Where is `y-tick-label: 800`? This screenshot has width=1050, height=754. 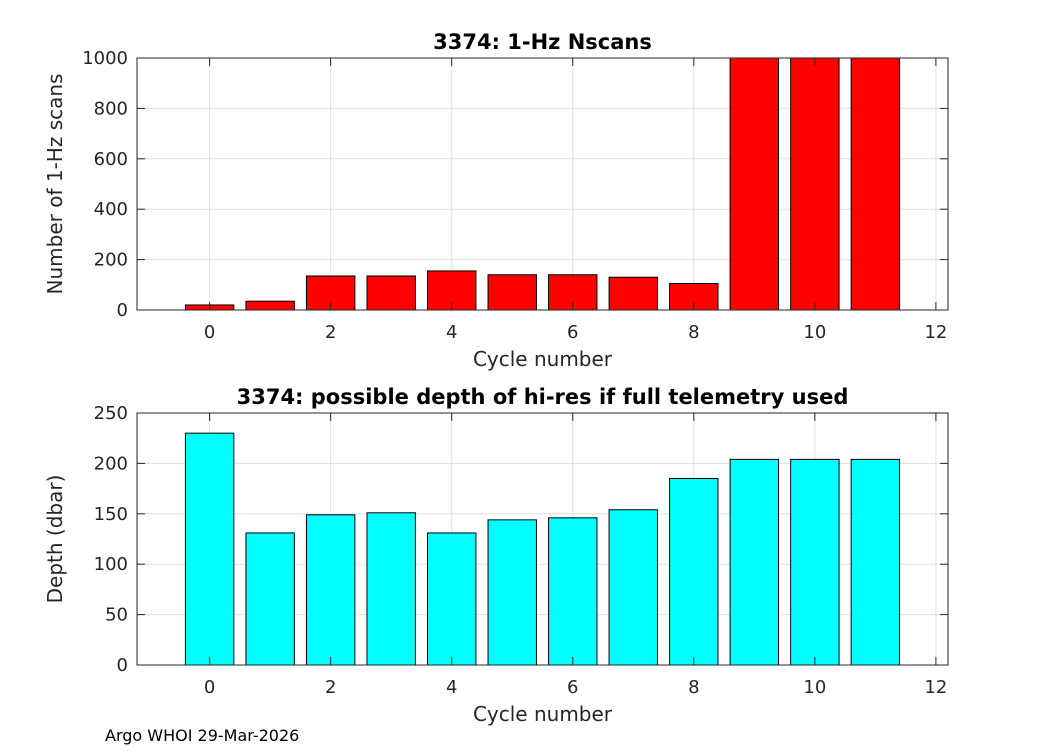 y-tick-label: 800 is located at coordinates (111, 108).